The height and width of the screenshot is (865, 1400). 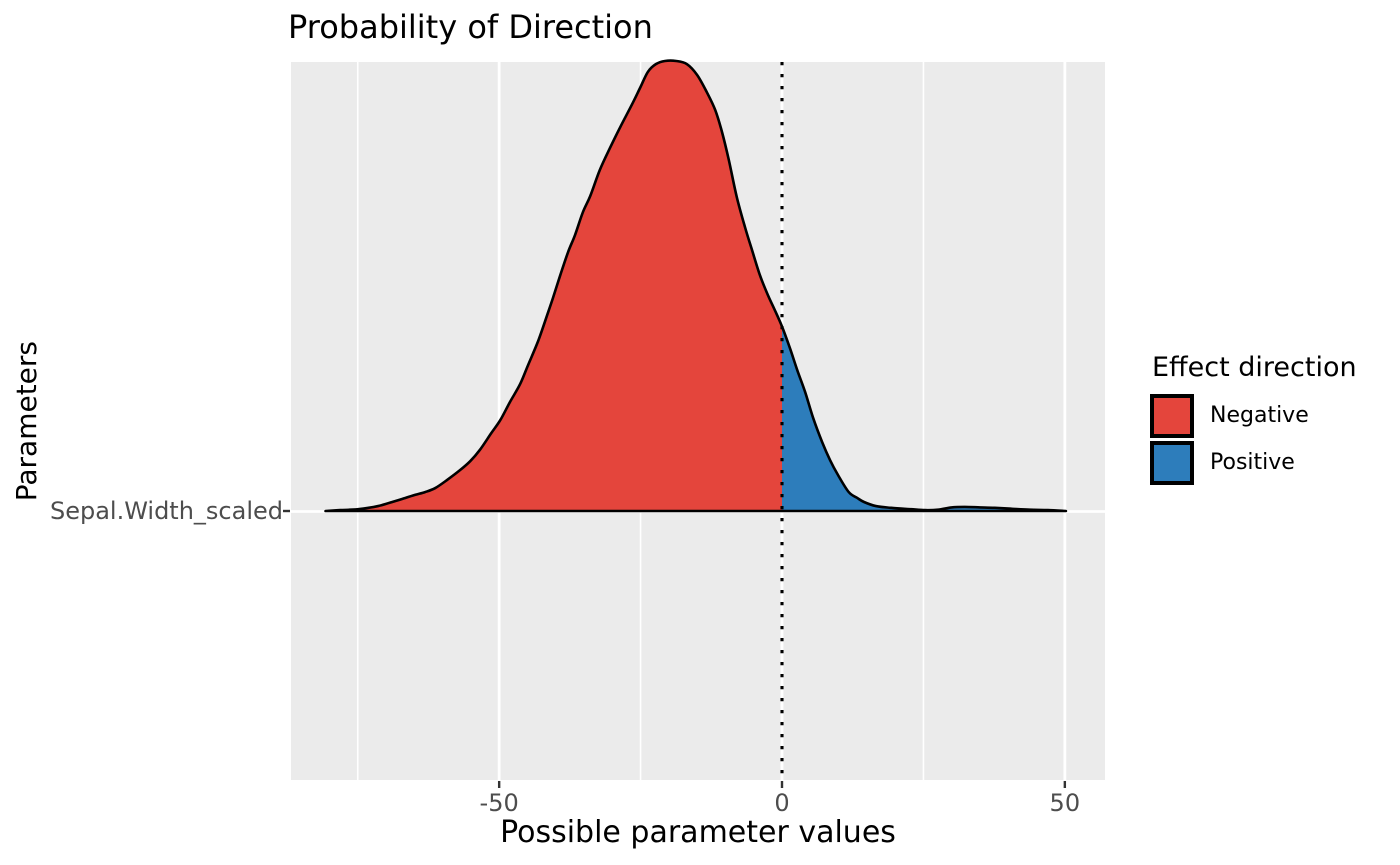 I want to click on legend: Effect direction Negative Positive, so click(x=1253, y=420).